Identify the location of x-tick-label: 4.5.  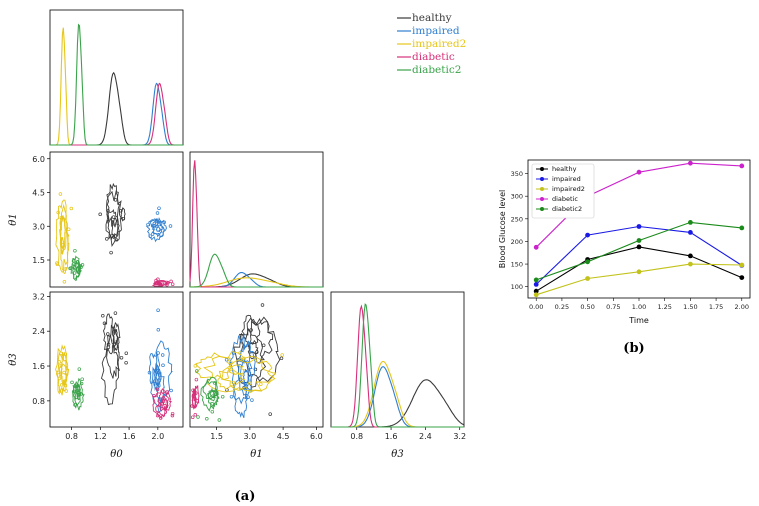
(283, 436).